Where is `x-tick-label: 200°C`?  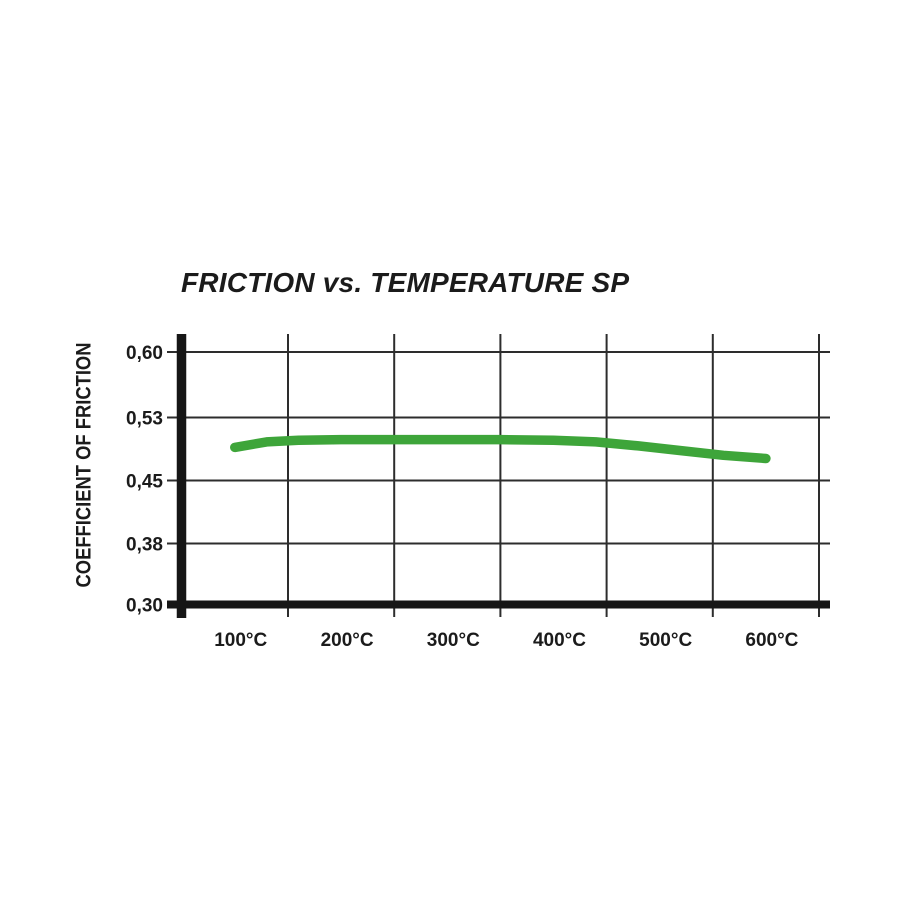
x-tick-label: 200°C is located at coordinates (347, 640).